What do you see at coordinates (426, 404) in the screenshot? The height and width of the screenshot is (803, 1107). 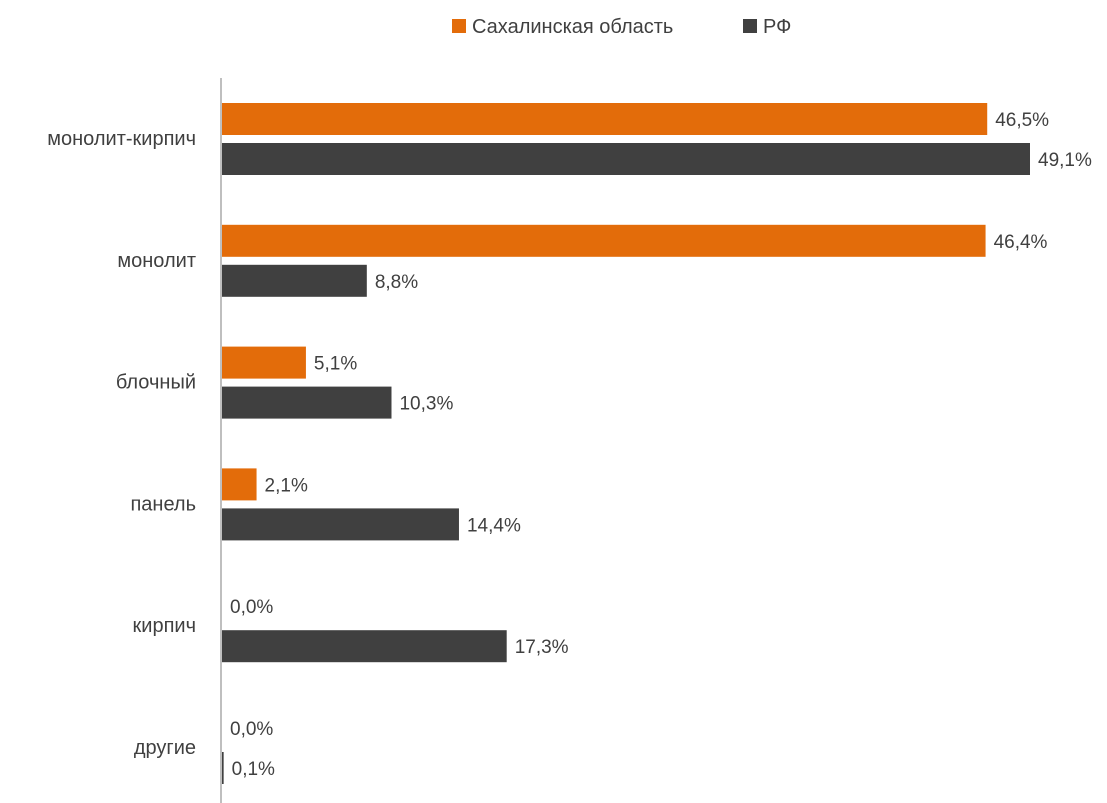 I see `data-label: 10,3%` at bounding box center [426, 404].